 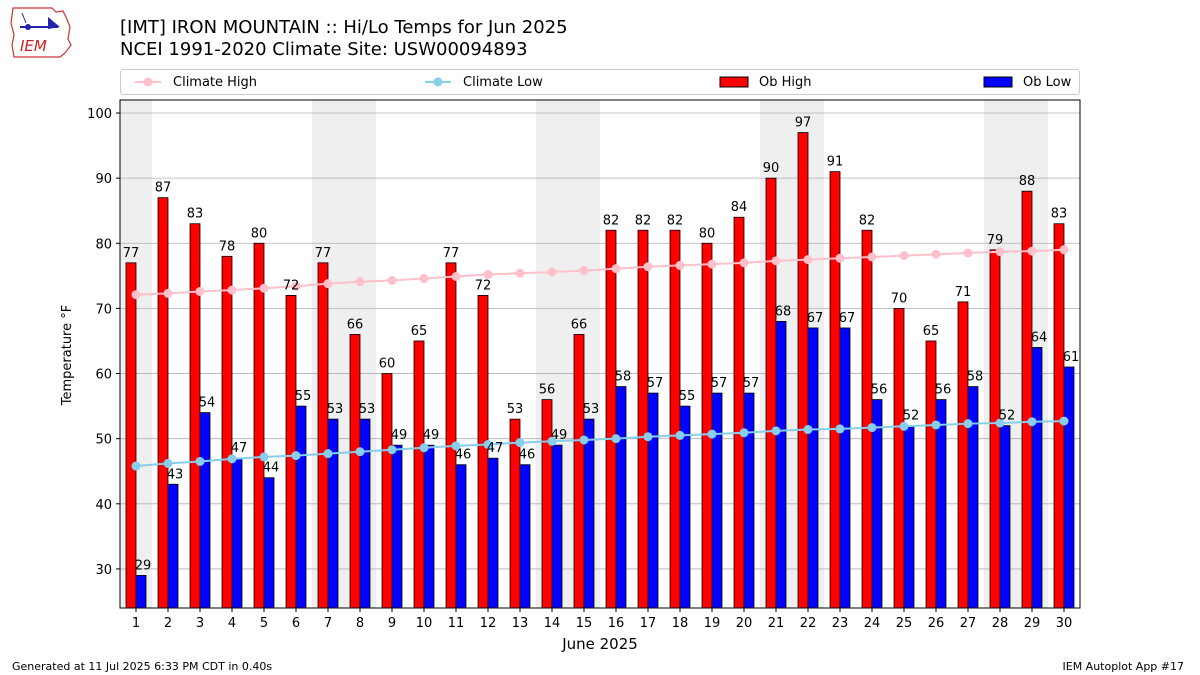 I want to click on label-ob-low: 43, so click(x=175, y=474).